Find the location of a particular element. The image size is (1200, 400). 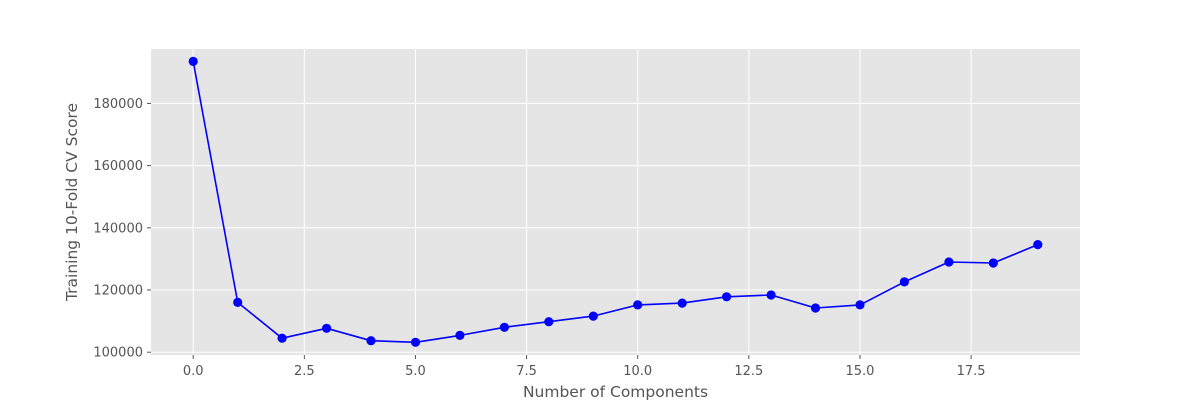

x-tick-label: 5.0 is located at coordinates (415, 371).